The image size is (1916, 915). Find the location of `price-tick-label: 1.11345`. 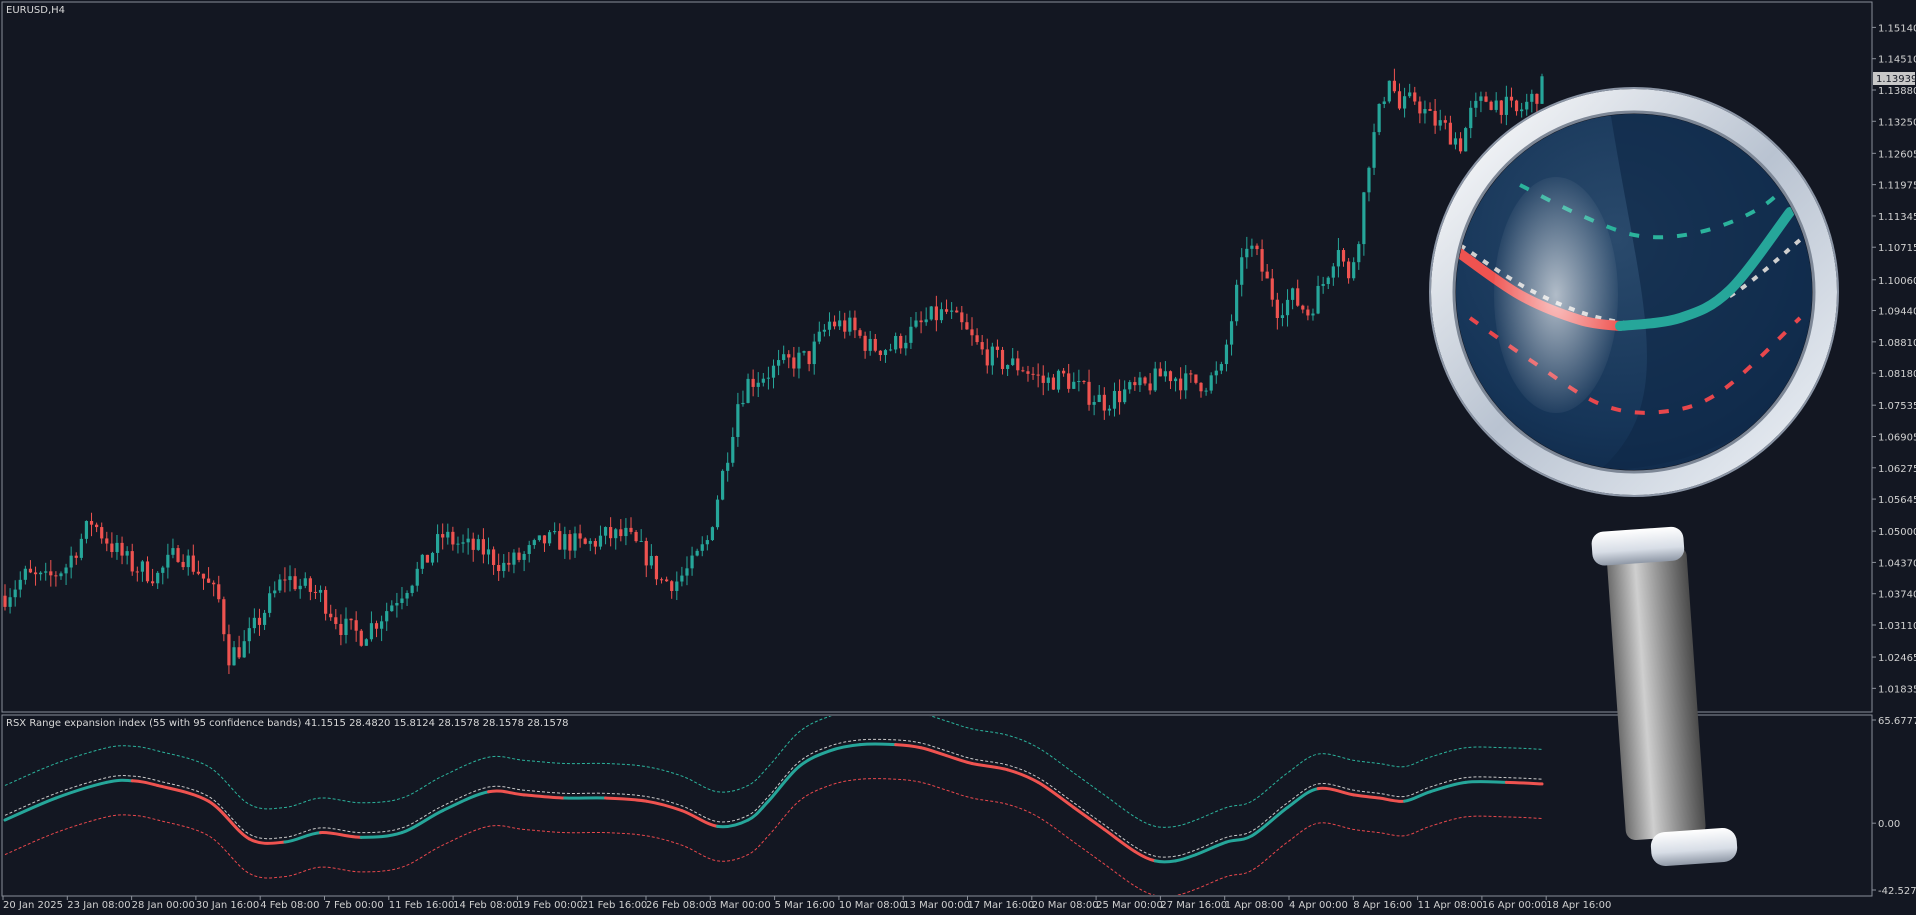

price-tick-label: 1.11345 is located at coordinates (1897, 217).